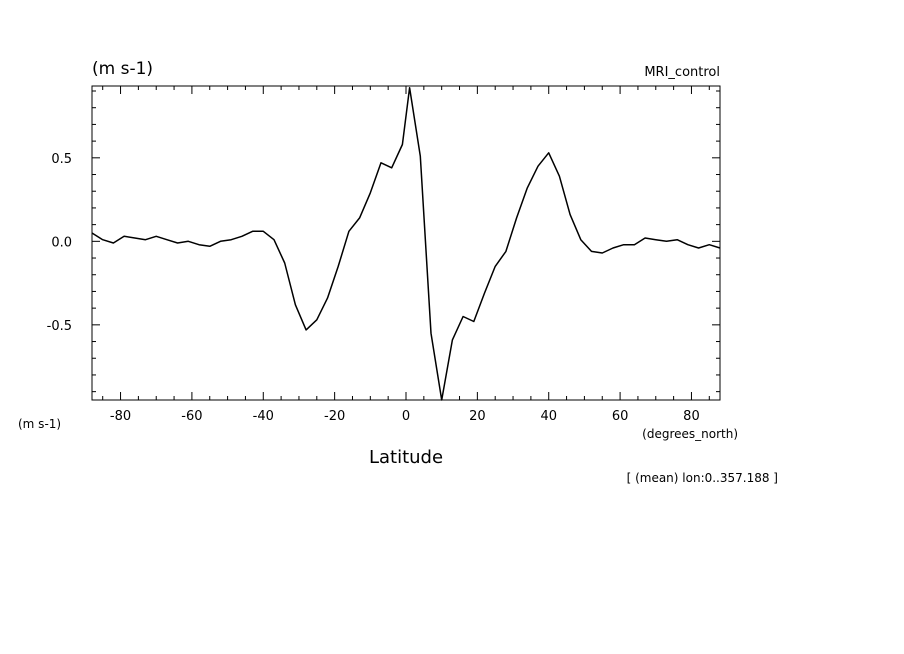  I want to click on x-tick-label: -40, so click(263, 416).